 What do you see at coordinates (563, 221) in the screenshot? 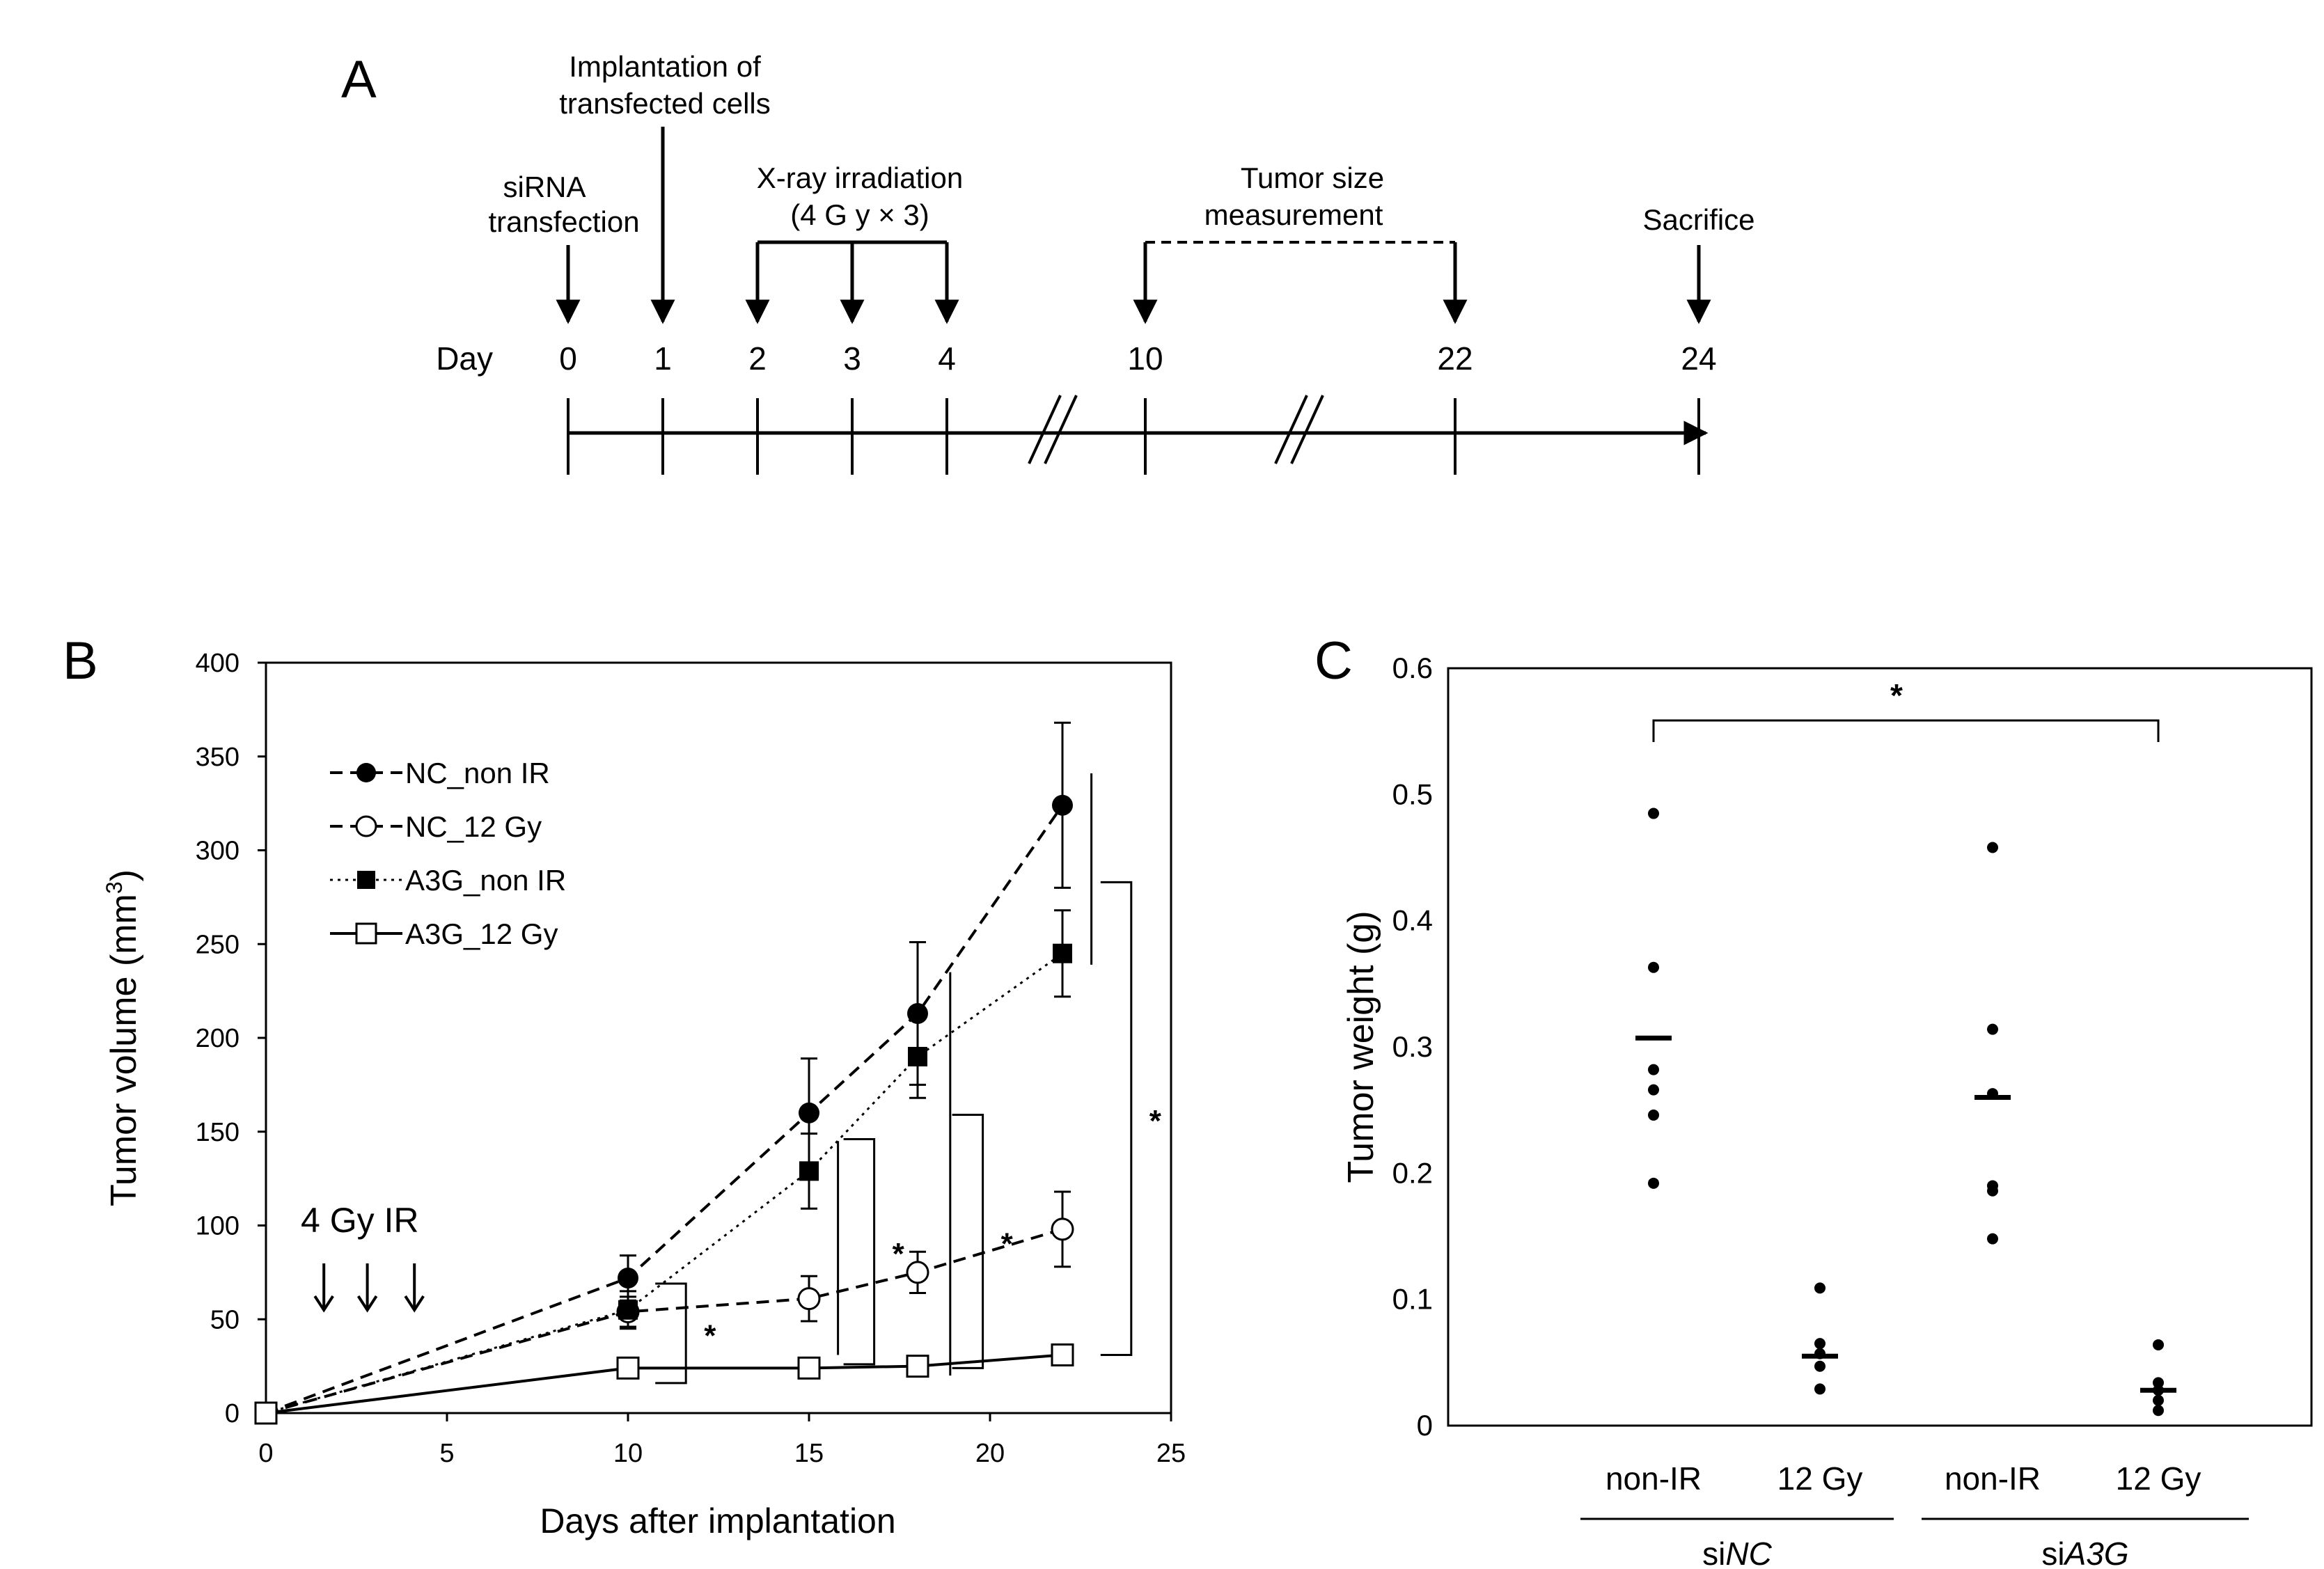
I see `transfection-label-2: transfection` at bounding box center [563, 221].